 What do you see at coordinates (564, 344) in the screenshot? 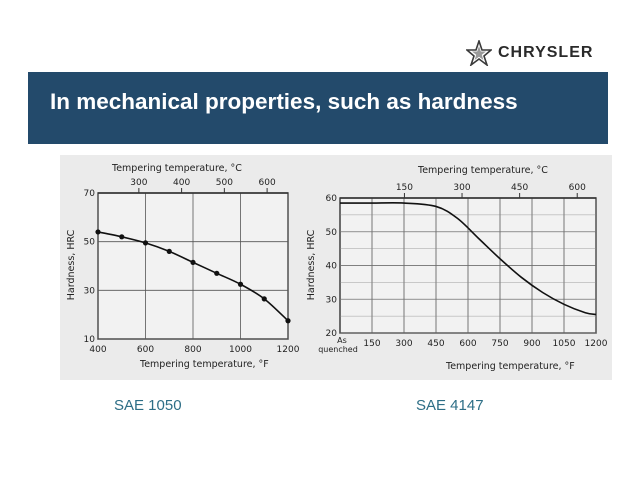
I see `chart-right-x-tick-label: 1050` at bounding box center [564, 344].